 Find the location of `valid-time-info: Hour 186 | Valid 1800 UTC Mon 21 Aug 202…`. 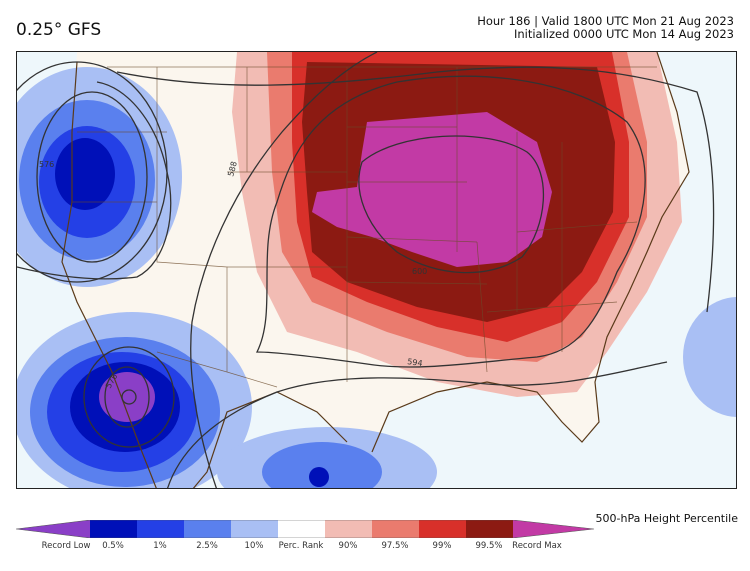

valid-time-info: Hour 186 | Valid 1800 UTC Mon 21 Aug 202… is located at coordinates (605, 28).